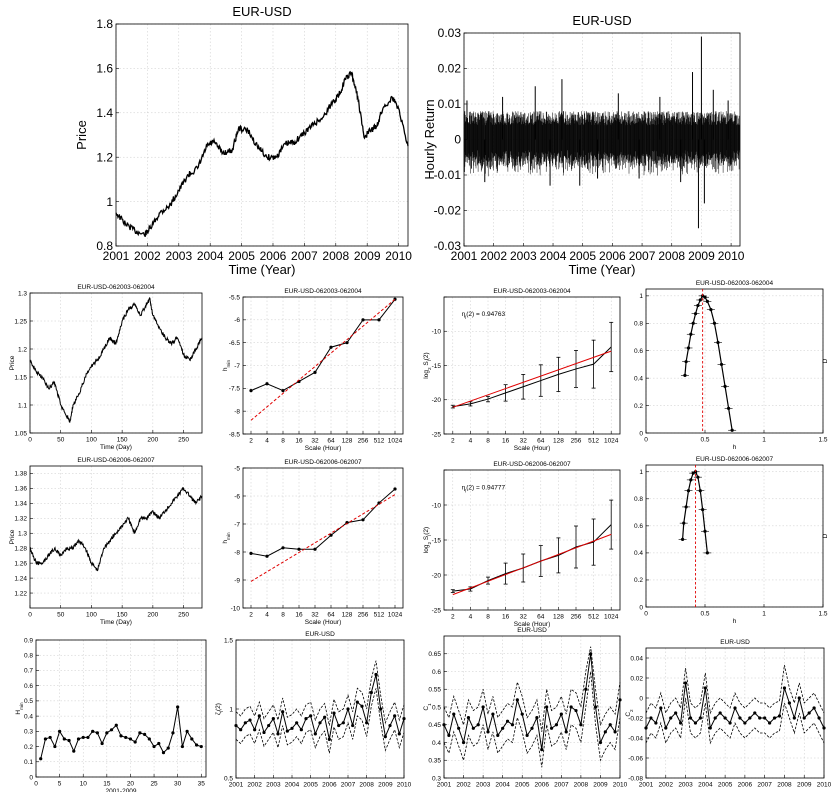  What do you see at coordinates (28, 655) in the screenshot?
I see `y-tick-label: 0.8` at bounding box center [28, 655].